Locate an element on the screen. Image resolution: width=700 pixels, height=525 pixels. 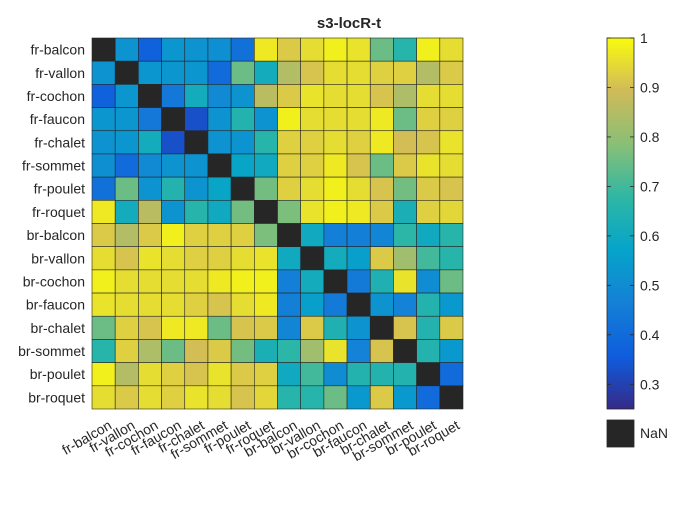
heatmap-cell-fr-vallon-br-chalet is located at coordinates (381, 72).